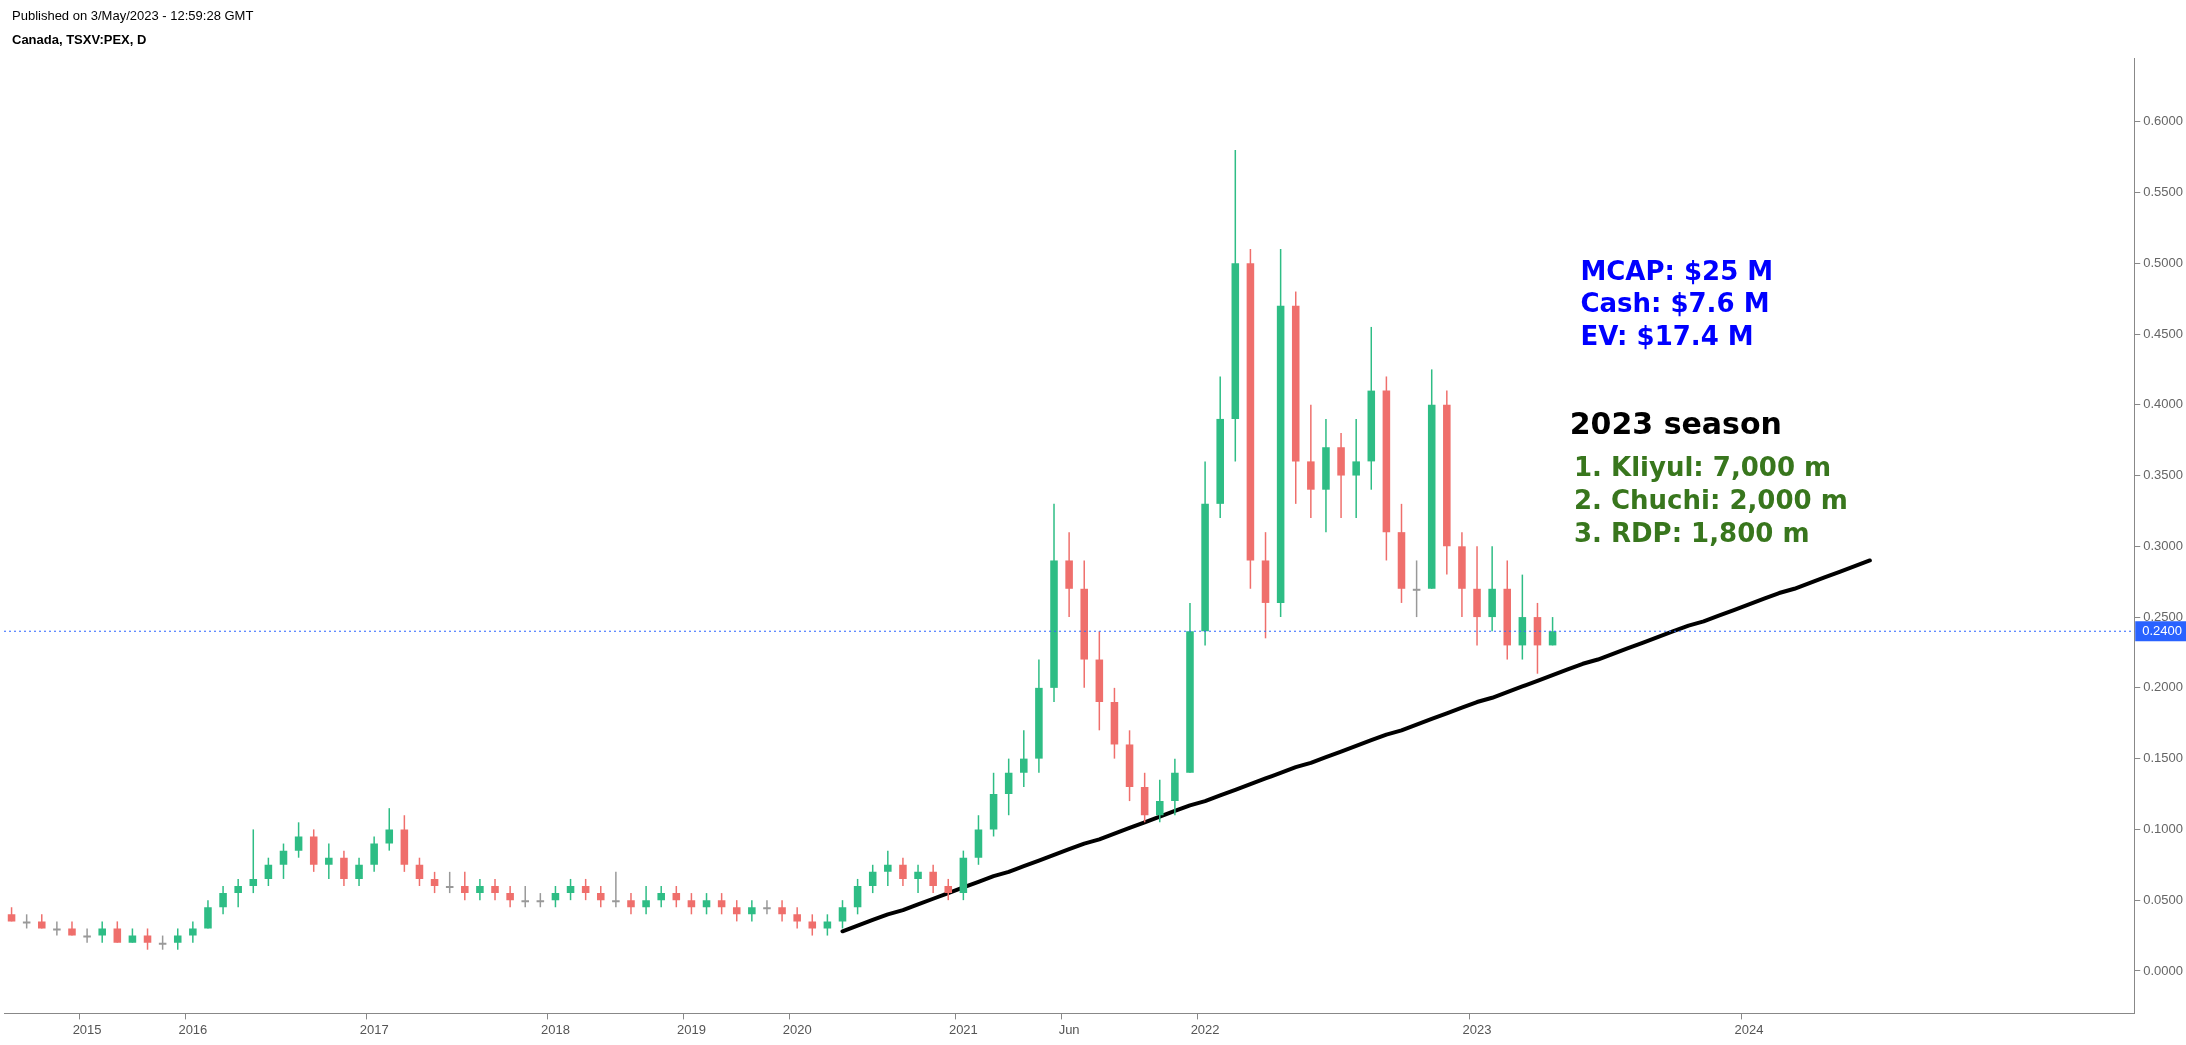 This screenshot has width=2186, height=1045. I want to click on annotation: EV: $17.4 M, so click(1667, 335).